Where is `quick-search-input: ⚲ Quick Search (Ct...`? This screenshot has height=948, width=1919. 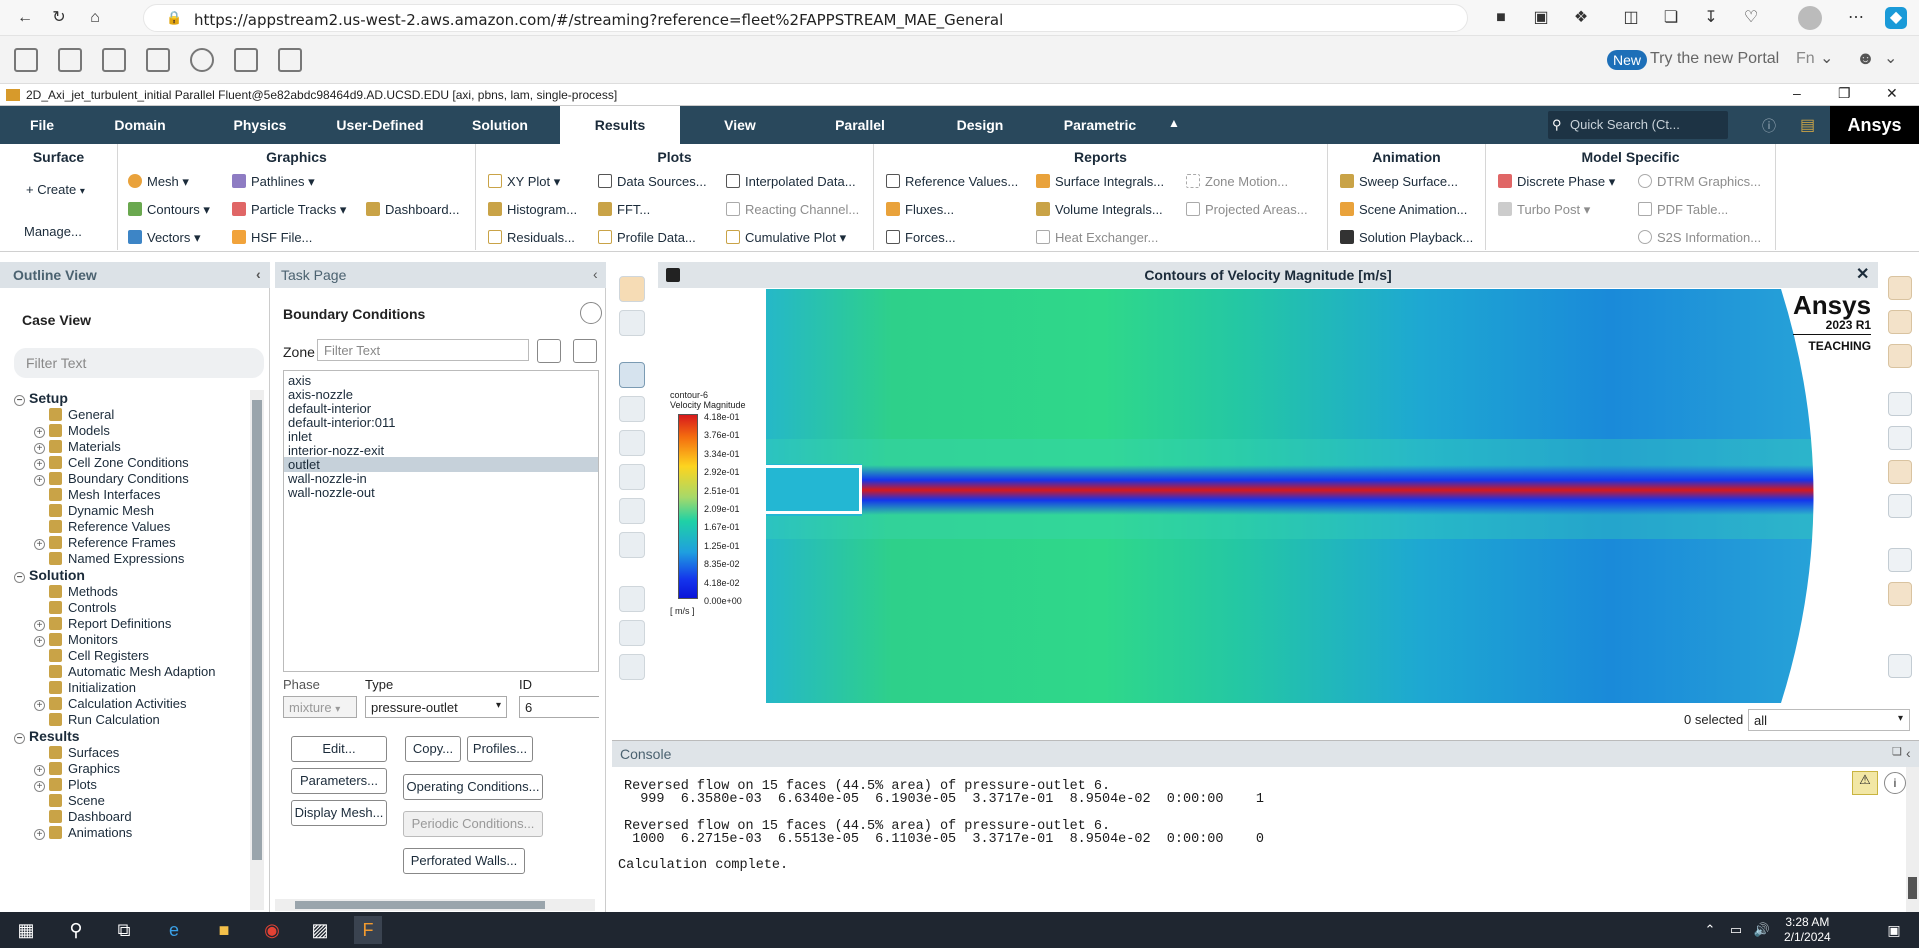 quick-search-input: ⚲ Quick Search (Ct... is located at coordinates (1638, 125).